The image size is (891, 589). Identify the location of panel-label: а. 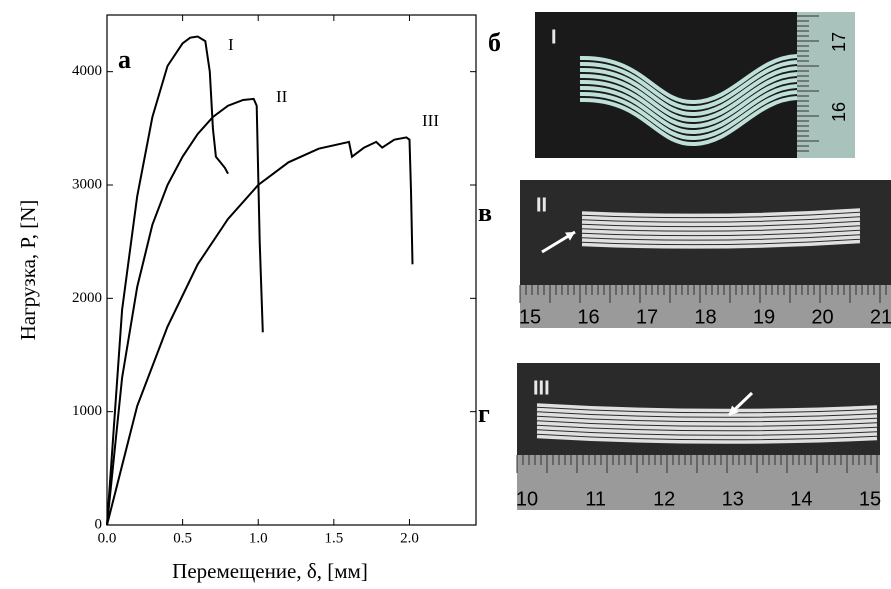
(124, 59).